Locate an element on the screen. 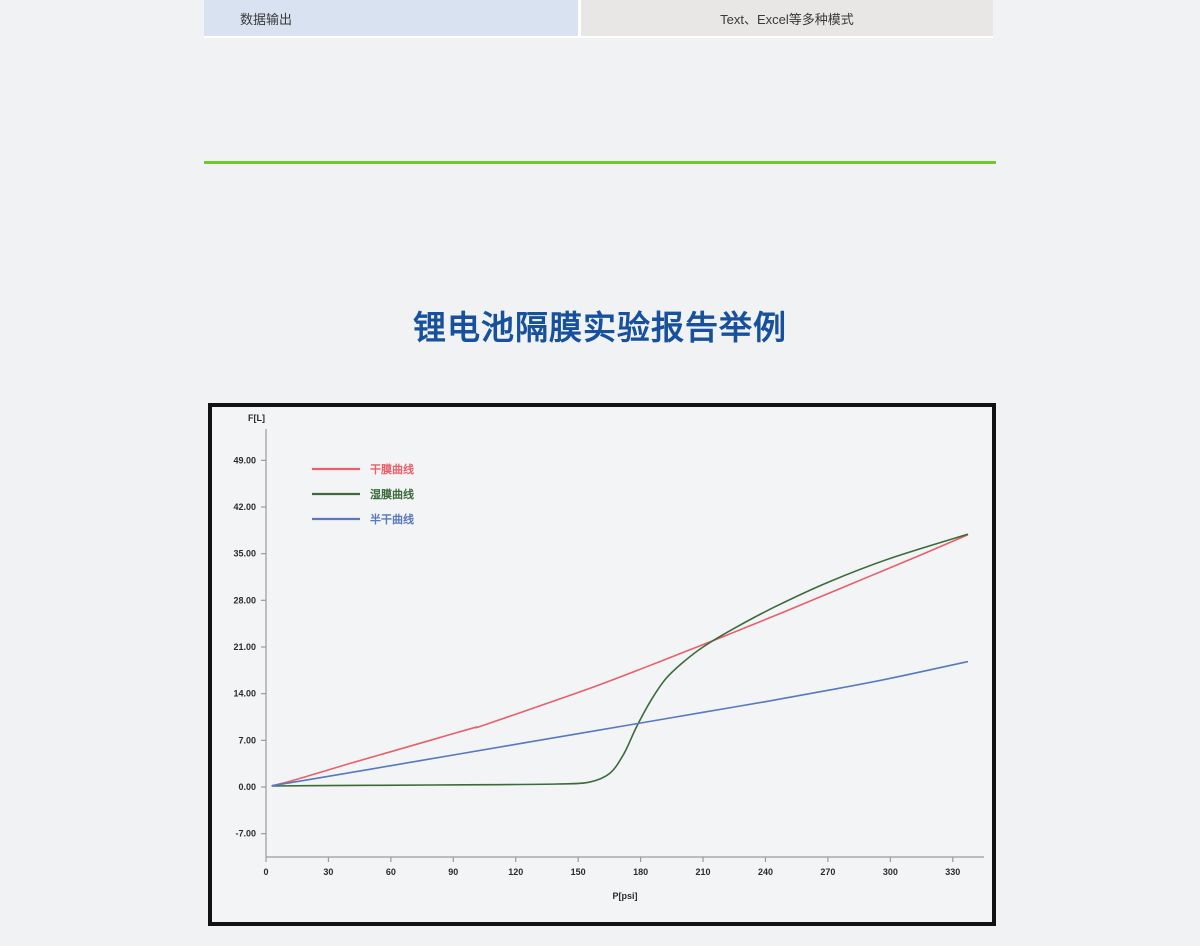 The image size is (1200, 946). legend-label-1: 干膜曲线 is located at coordinates (392, 469).